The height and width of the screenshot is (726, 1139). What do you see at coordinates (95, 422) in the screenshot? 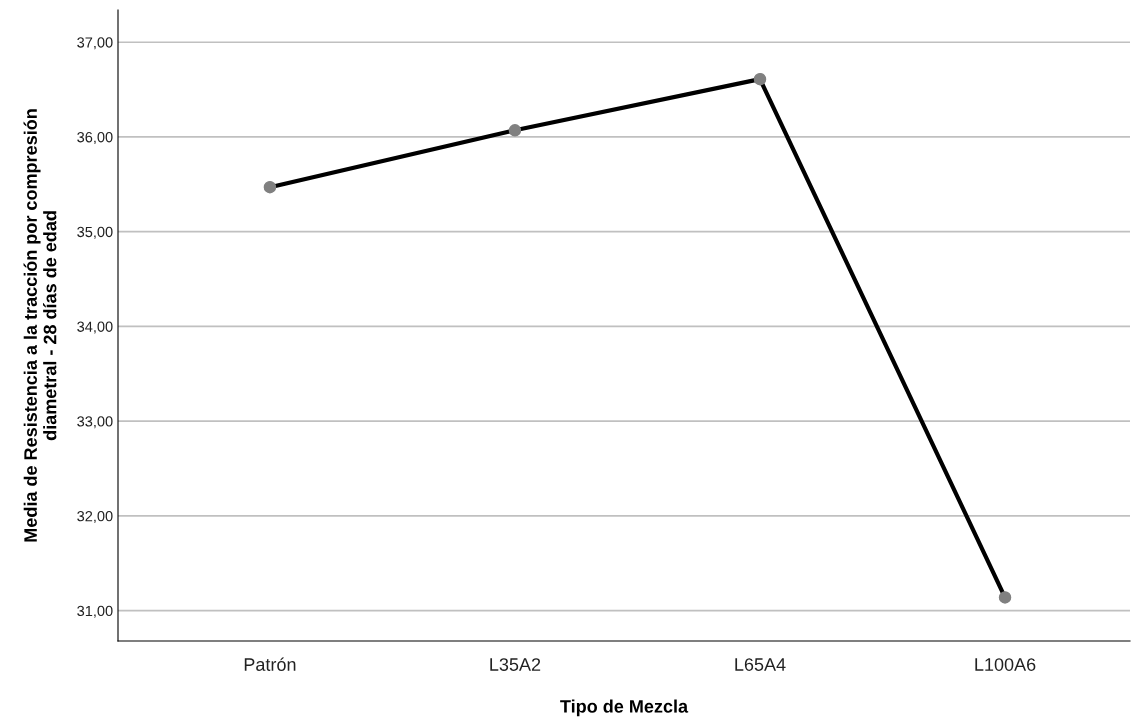
I see `y-tick-label: 33,00` at bounding box center [95, 422].